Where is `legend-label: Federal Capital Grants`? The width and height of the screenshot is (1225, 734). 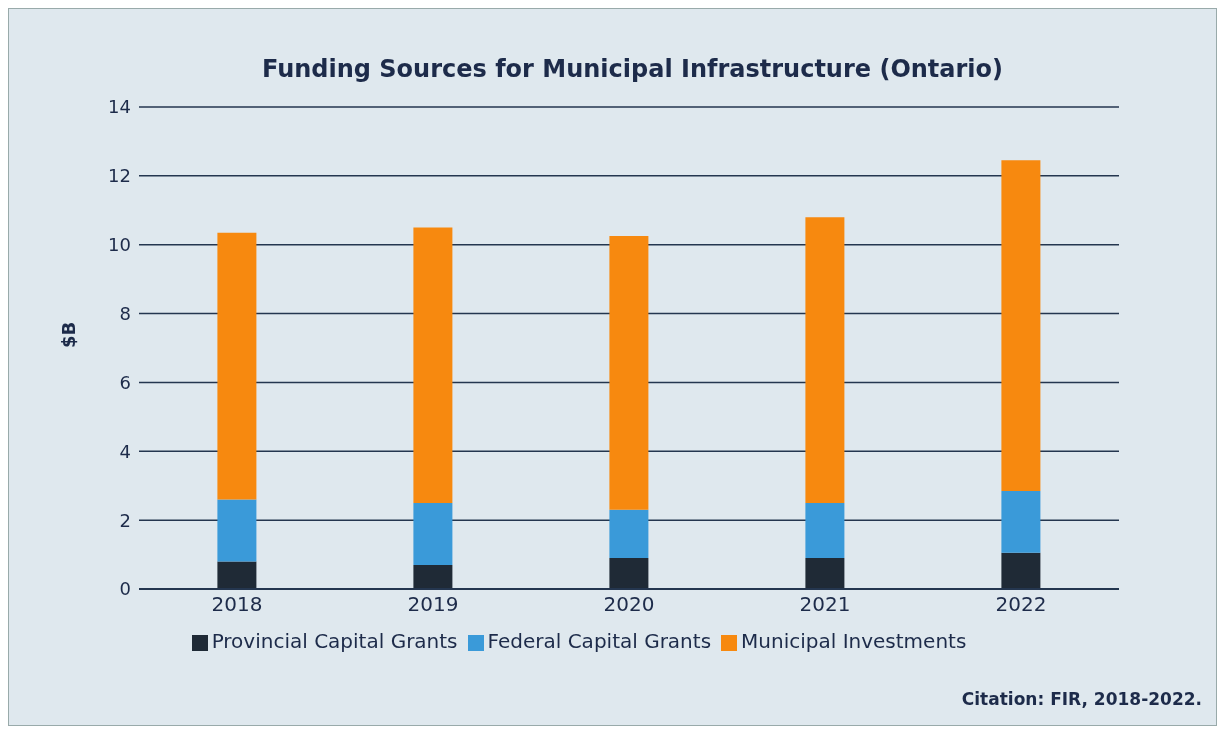 legend-label: Federal Capital Grants is located at coordinates (599, 641).